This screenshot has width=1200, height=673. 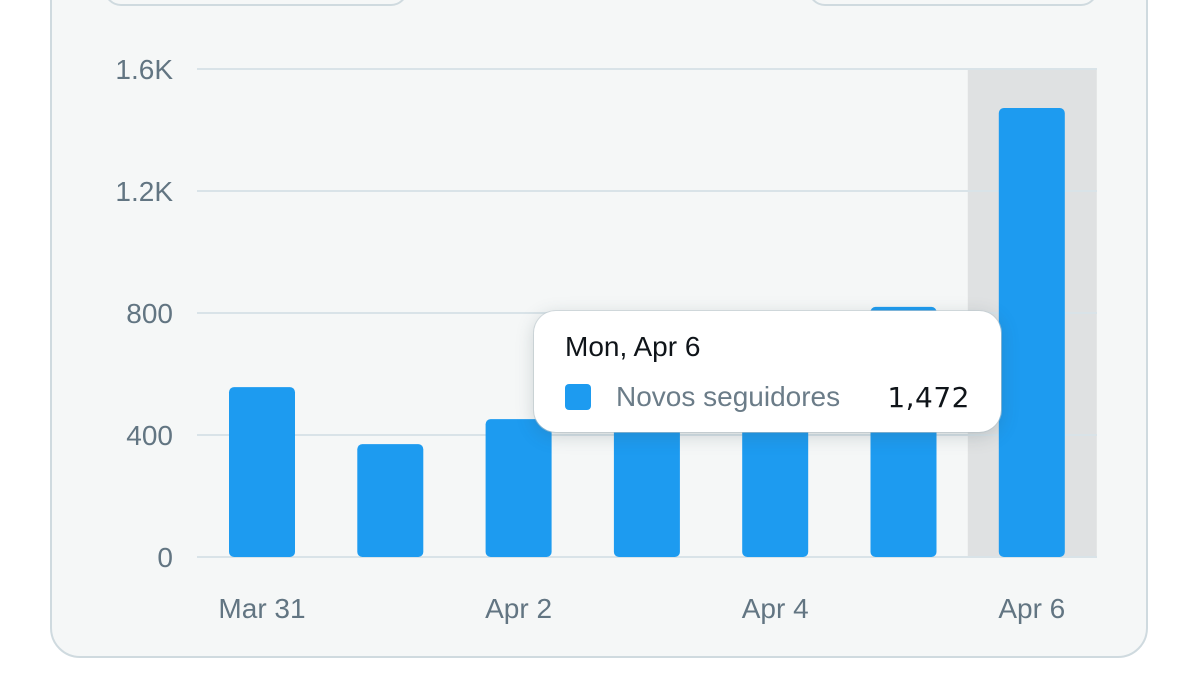 I want to click on tooltip-series-swatch, so click(x=578, y=397).